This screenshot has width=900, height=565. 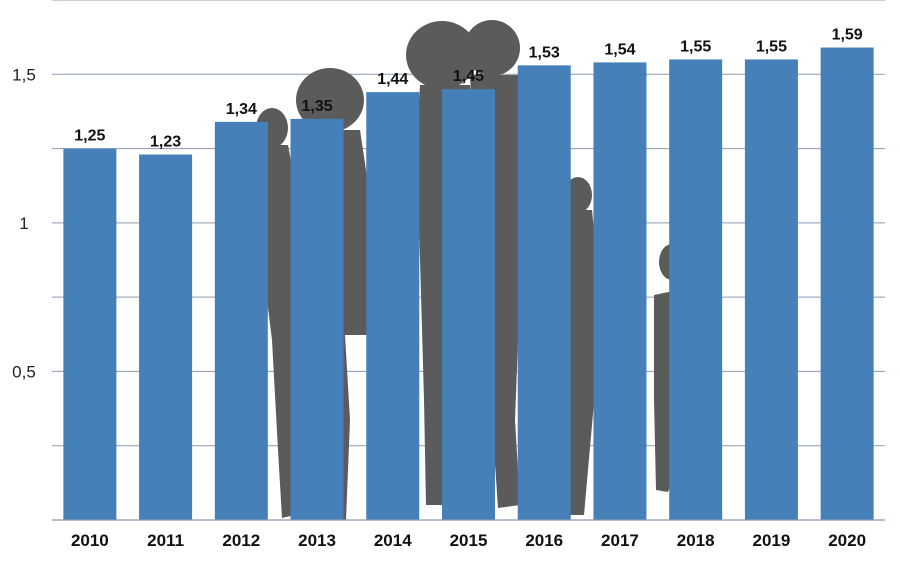 What do you see at coordinates (241, 109) in the screenshot?
I see `data-label: 1,34` at bounding box center [241, 109].